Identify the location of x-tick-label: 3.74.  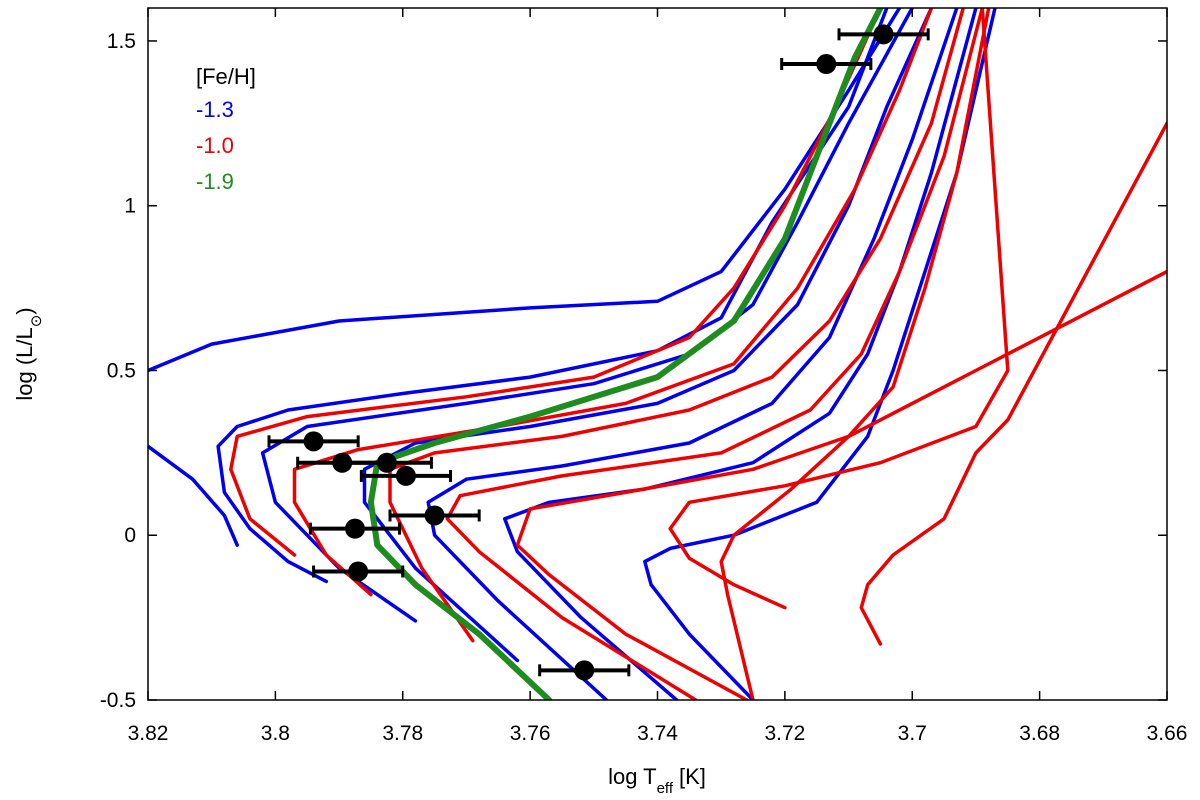
(657, 733).